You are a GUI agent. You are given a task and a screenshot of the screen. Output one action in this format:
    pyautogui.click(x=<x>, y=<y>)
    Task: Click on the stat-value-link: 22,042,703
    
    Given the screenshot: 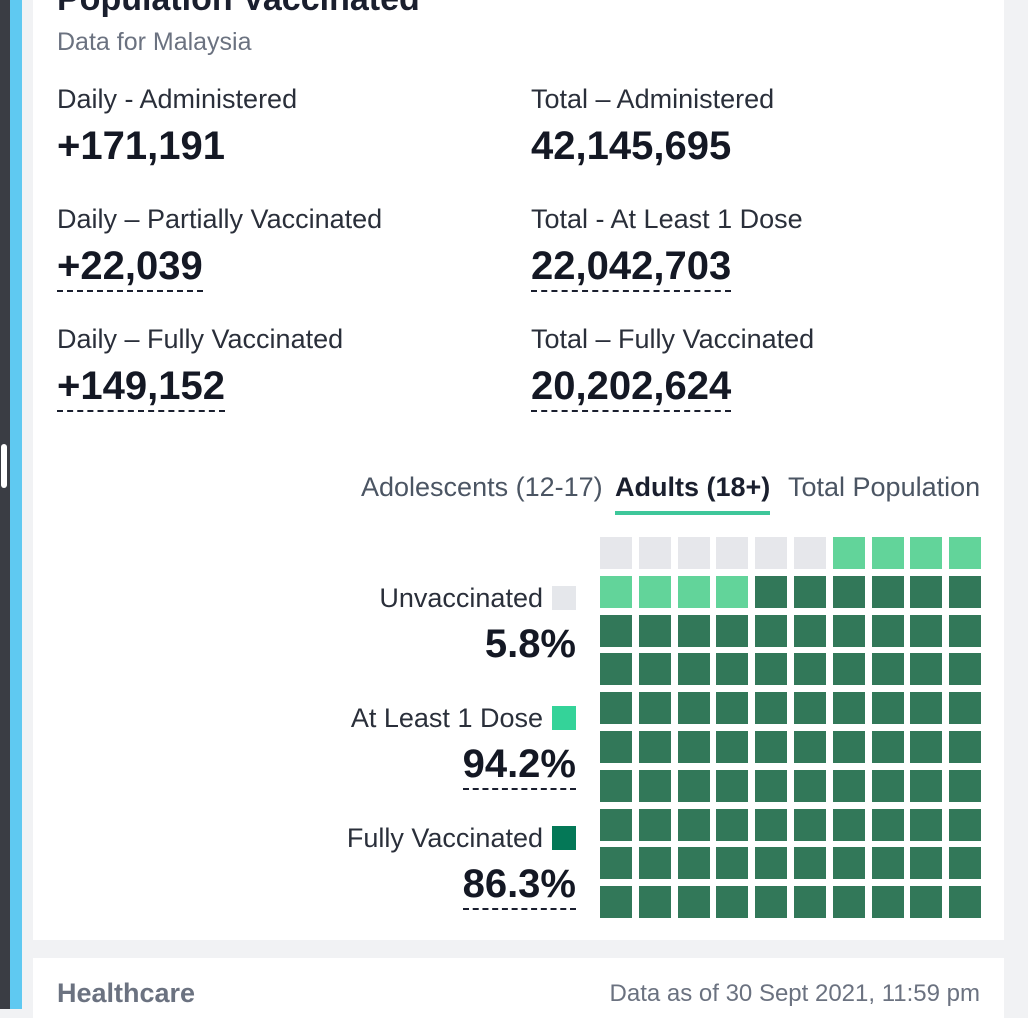 What is the action you would take?
    pyautogui.click(x=631, y=268)
    